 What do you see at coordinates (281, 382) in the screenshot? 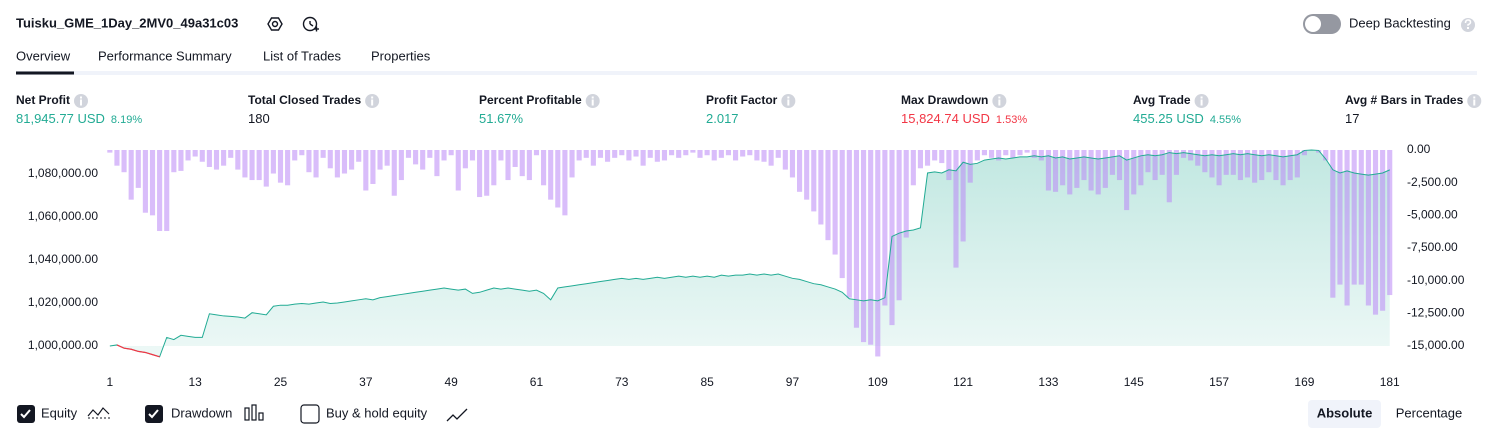
I see `x-tick-label: 25` at bounding box center [281, 382].